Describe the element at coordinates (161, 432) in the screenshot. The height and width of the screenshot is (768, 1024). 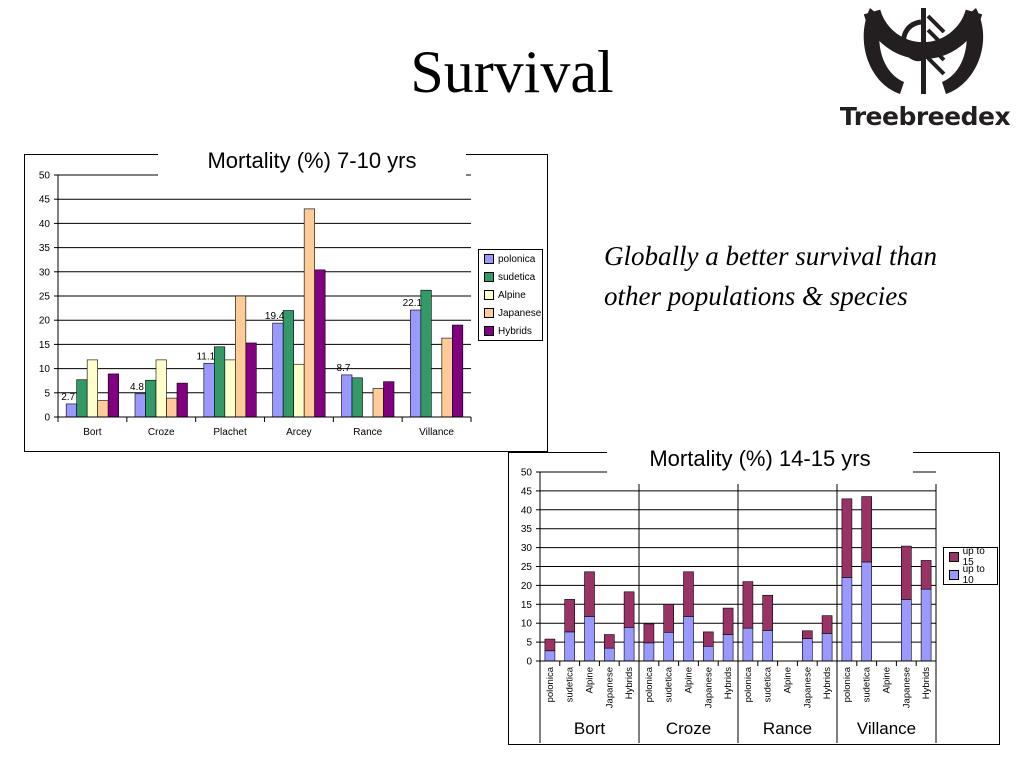
I see `x-tick-label: Croze` at that location.